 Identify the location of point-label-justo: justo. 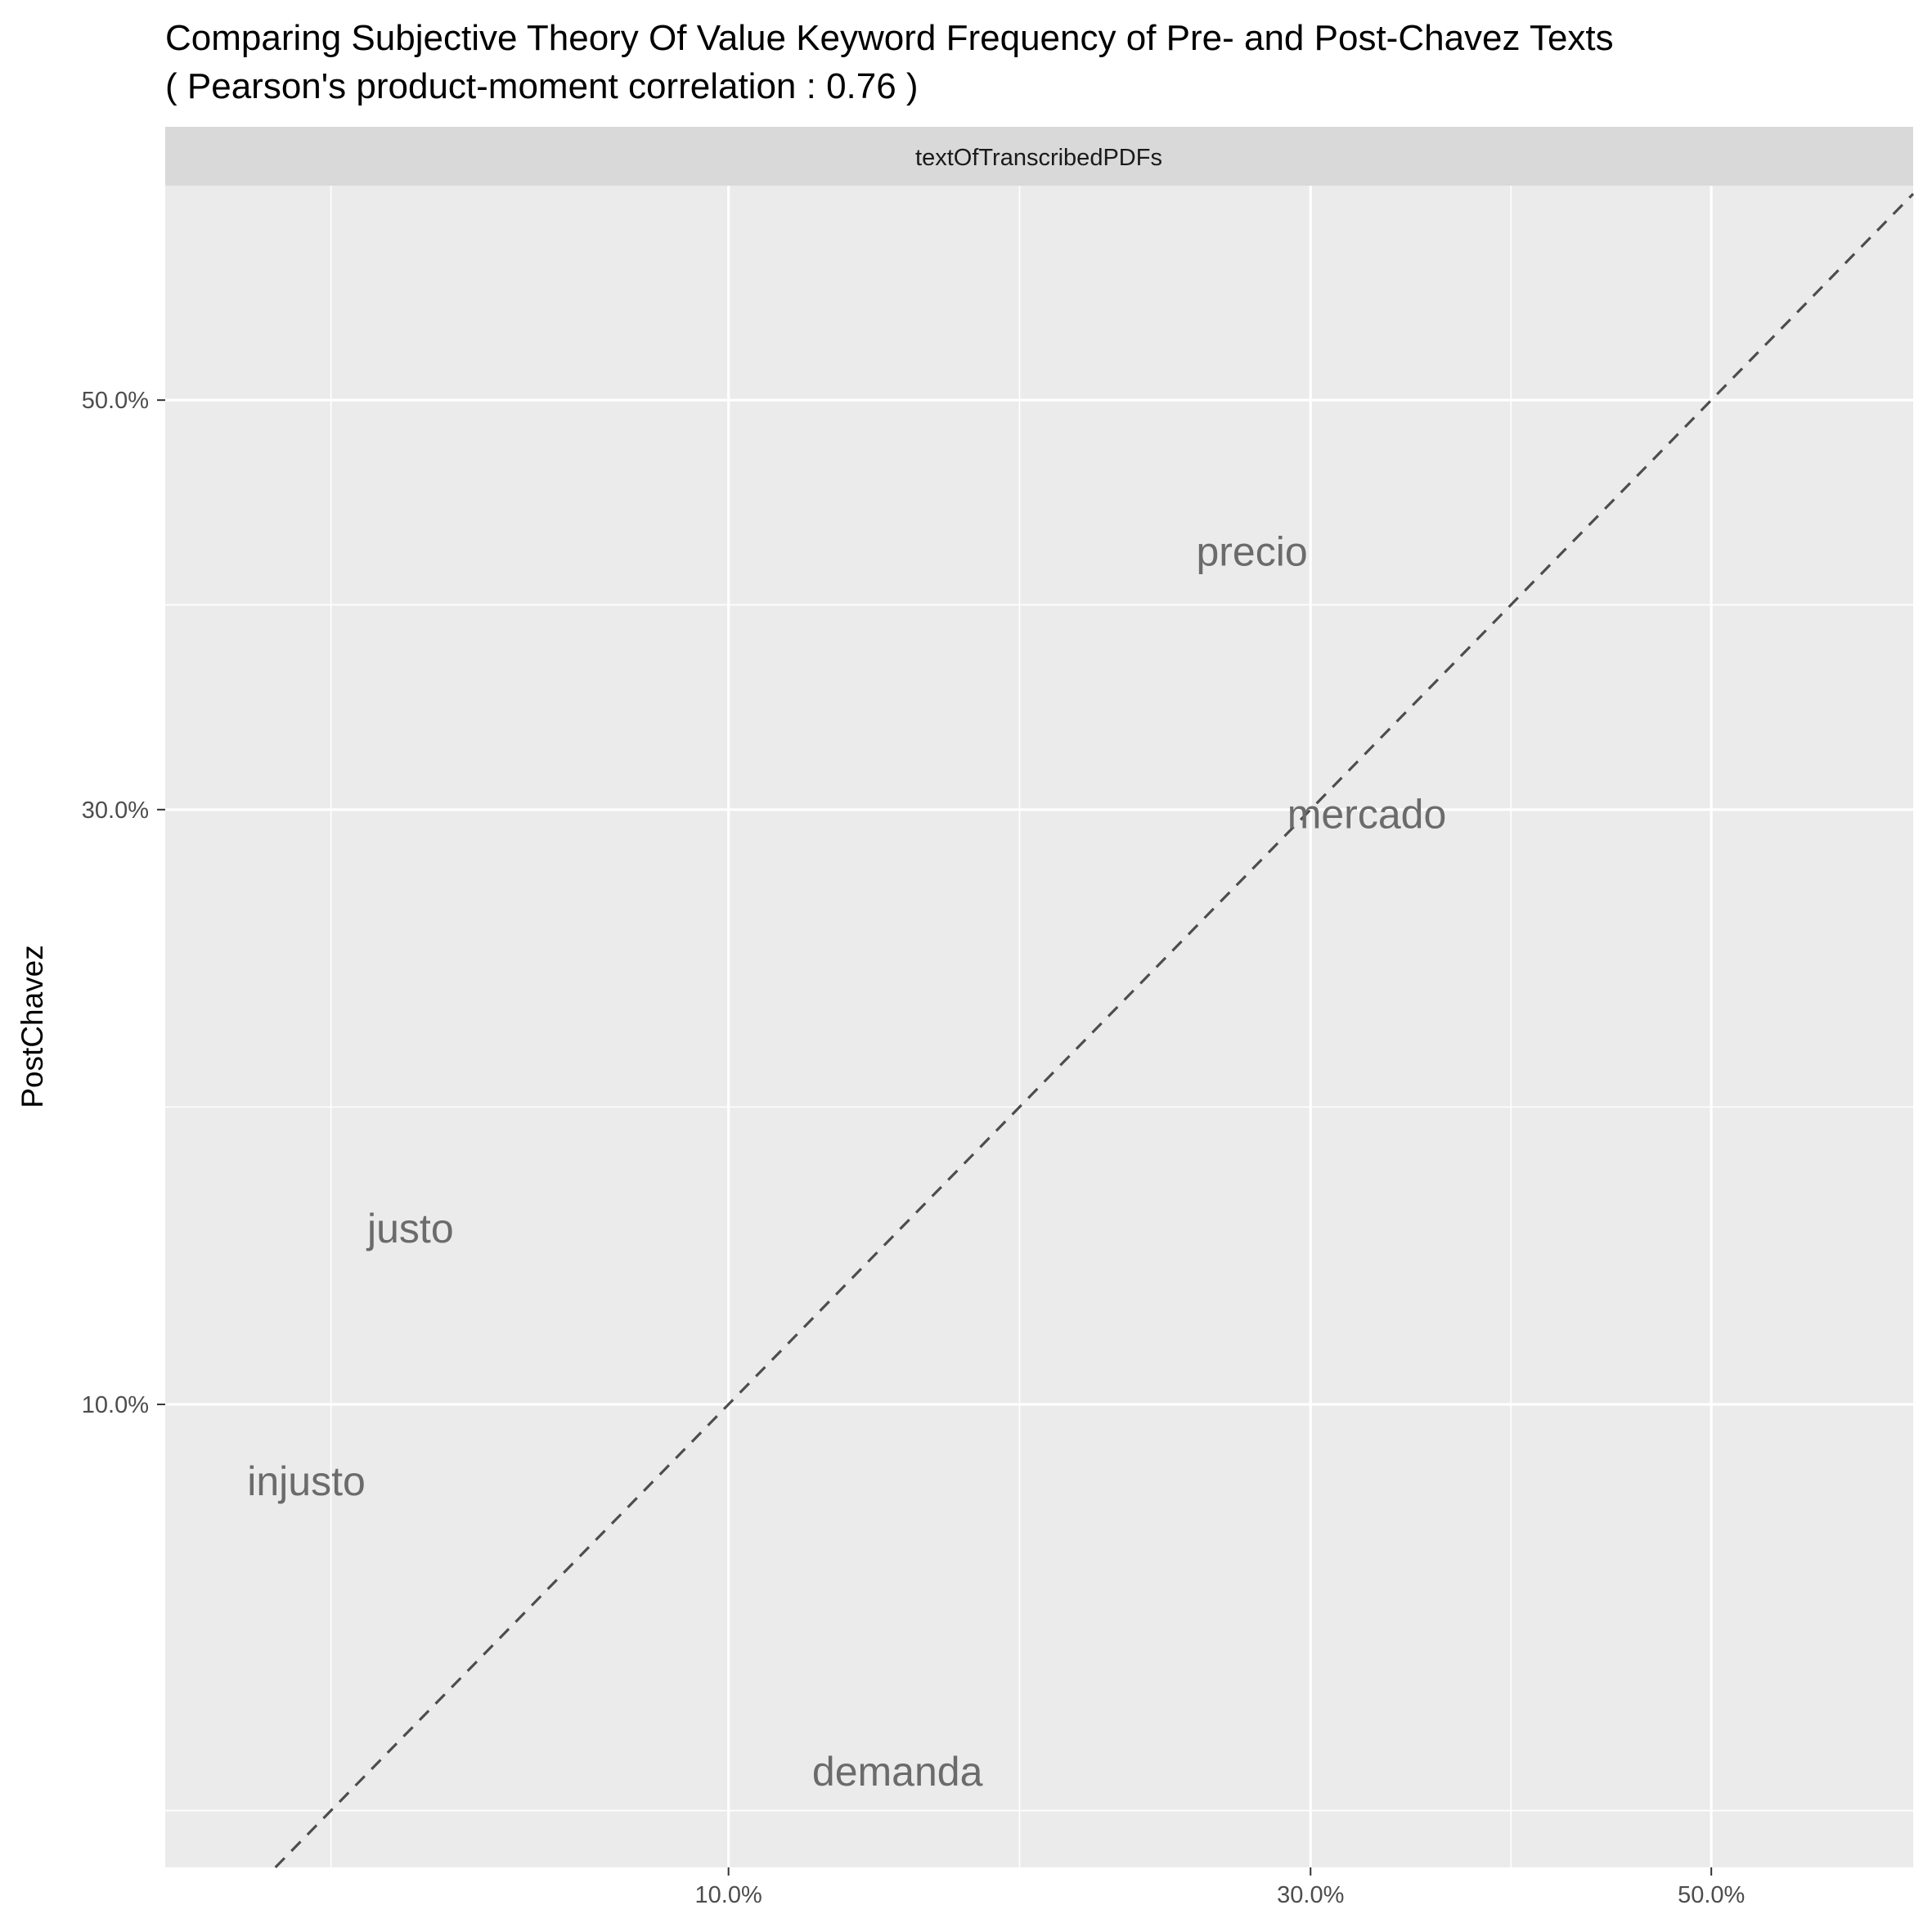
(410, 1228).